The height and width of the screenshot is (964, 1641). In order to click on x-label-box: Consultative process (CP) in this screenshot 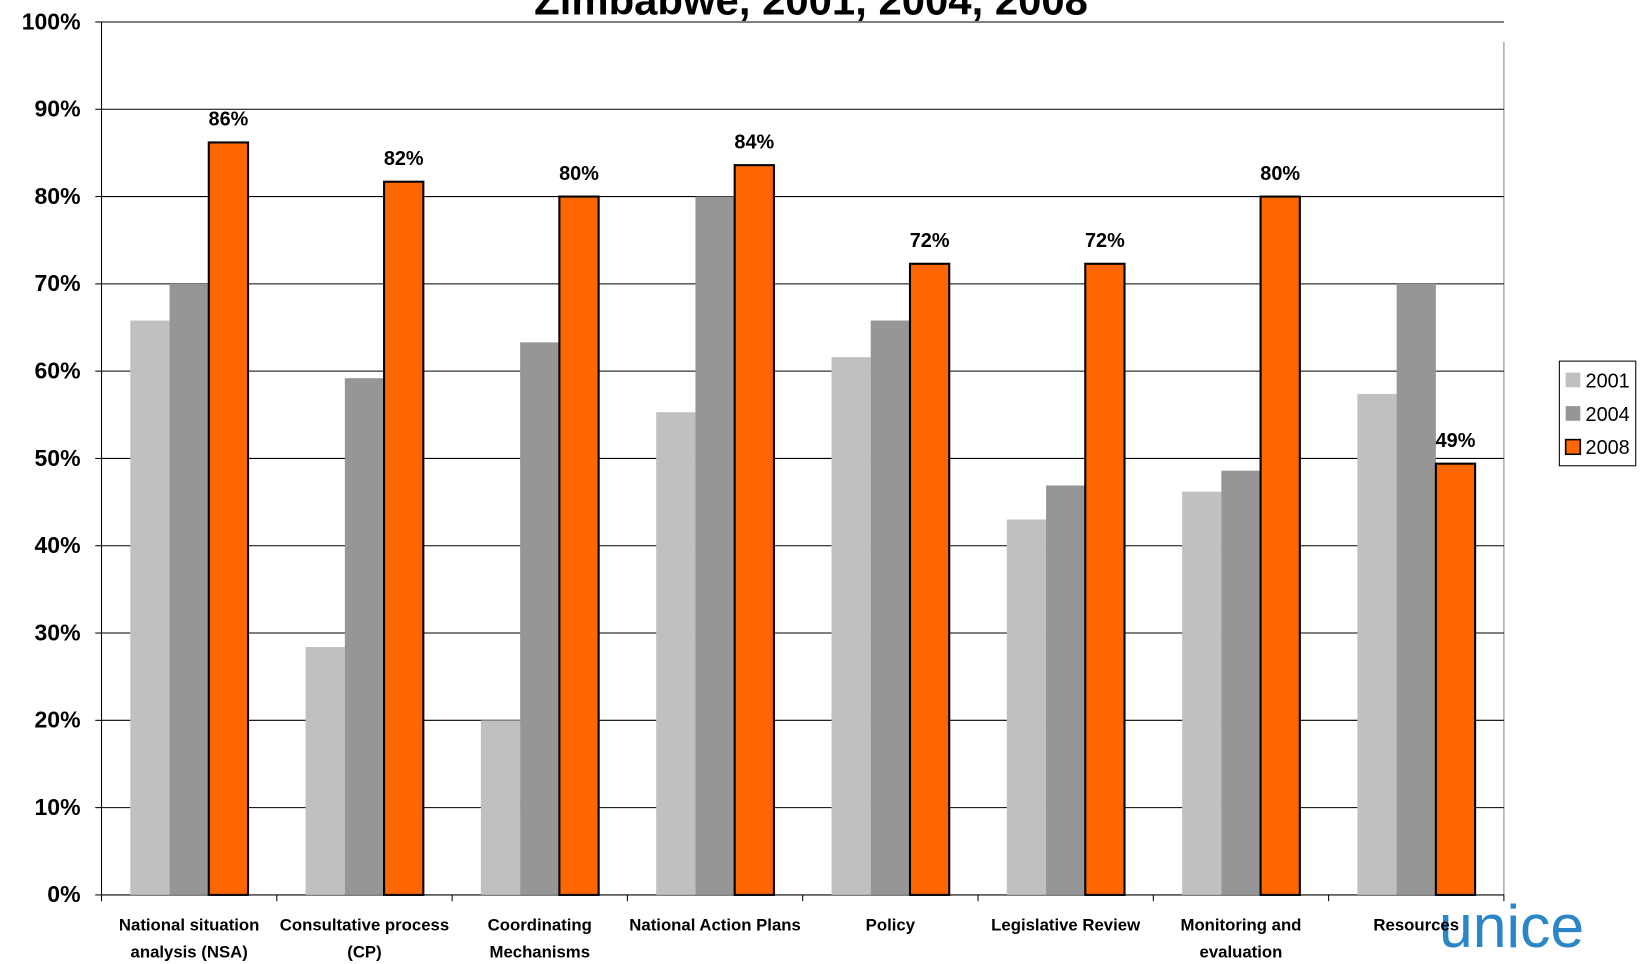, I will do `click(364, 939)`.